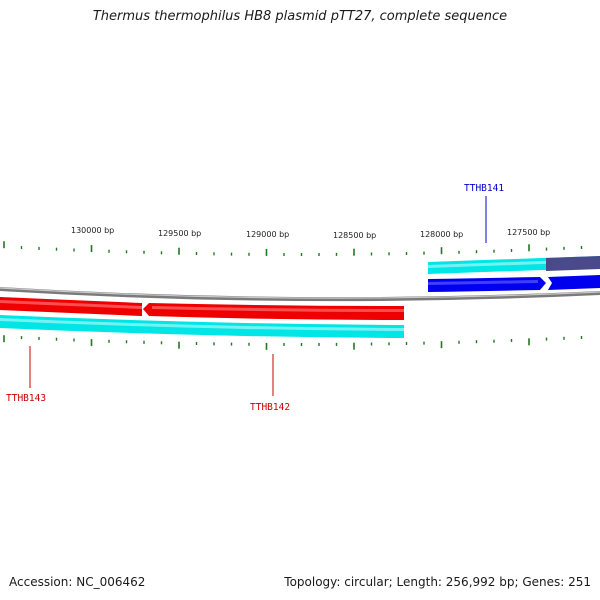  Describe the element at coordinates (574, 282) in the screenshot. I see `gene-arrow-next-plus` at that location.